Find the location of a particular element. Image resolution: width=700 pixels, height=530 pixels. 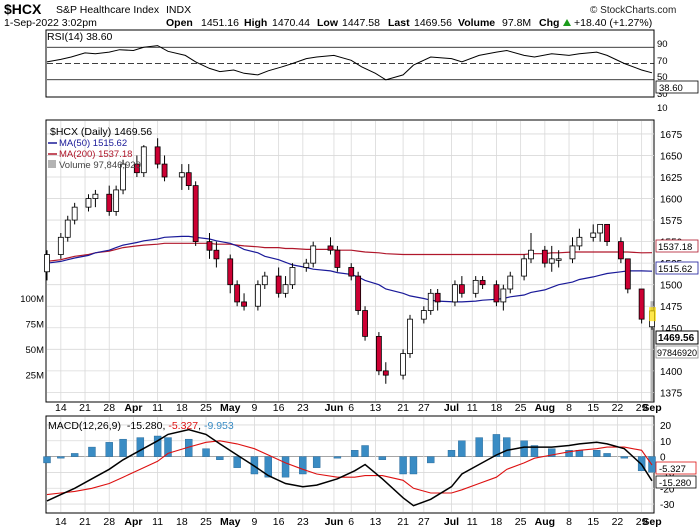

macd-legend-prefix: MACD(12,26,9) is located at coordinates (84, 426).